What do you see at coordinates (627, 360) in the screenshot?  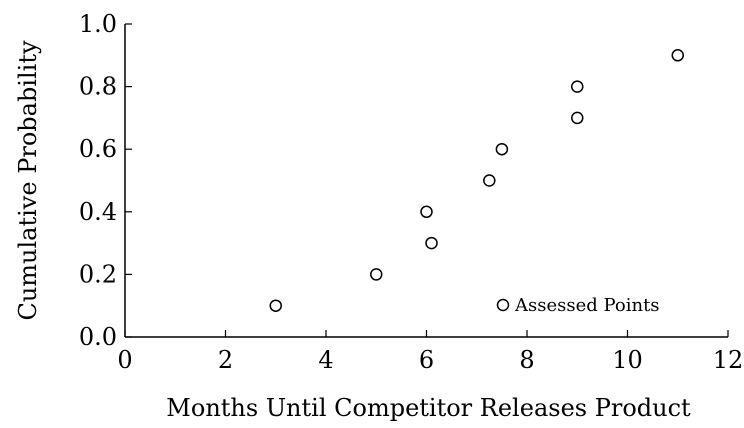 I see `x-tick-label: 10` at bounding box center [627, 360].